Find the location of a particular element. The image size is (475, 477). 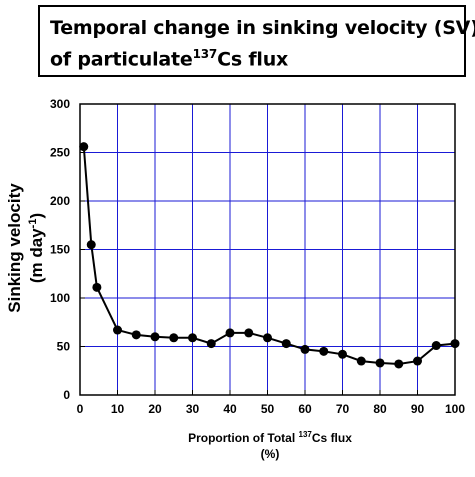

x-tick-label: 30 is located at coordinates (193, 409).